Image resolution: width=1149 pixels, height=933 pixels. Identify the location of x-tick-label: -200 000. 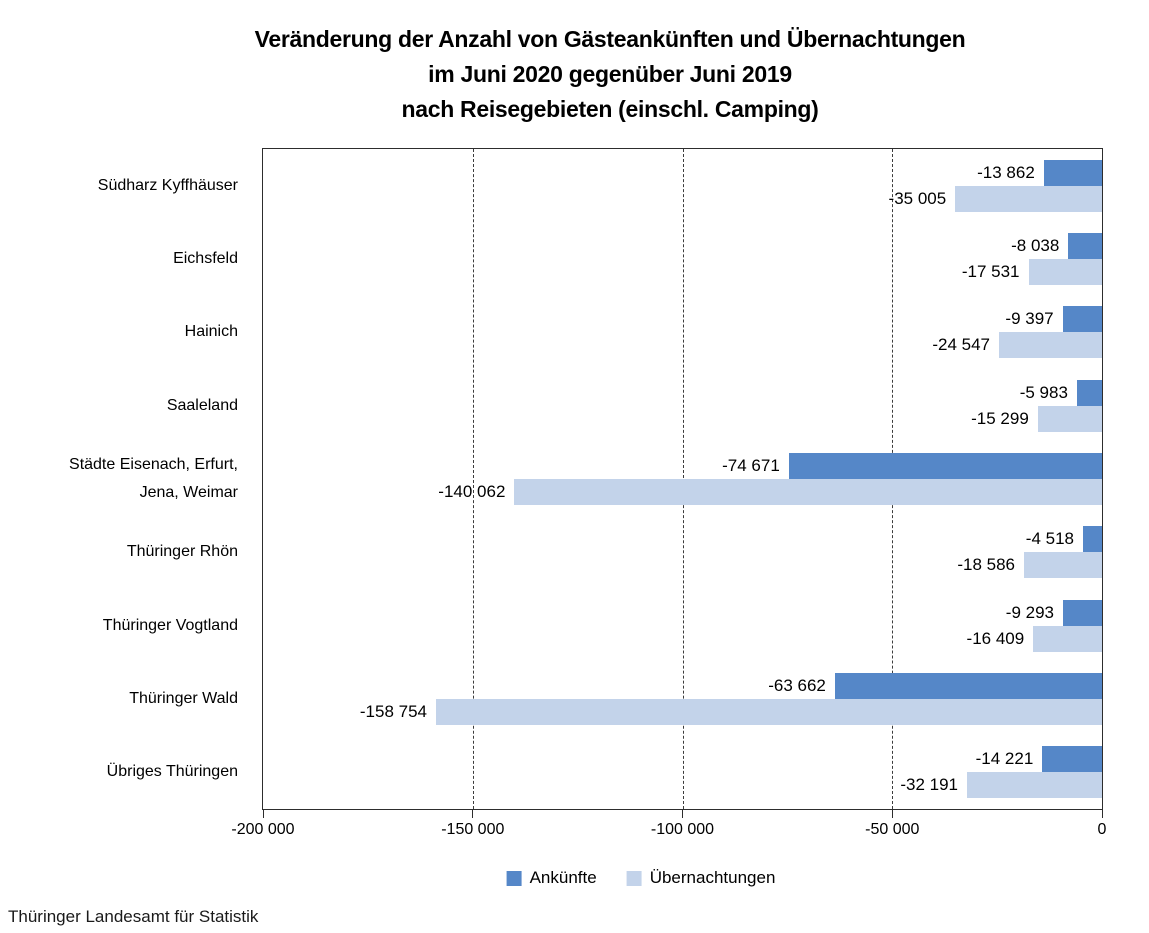
(263, 829).